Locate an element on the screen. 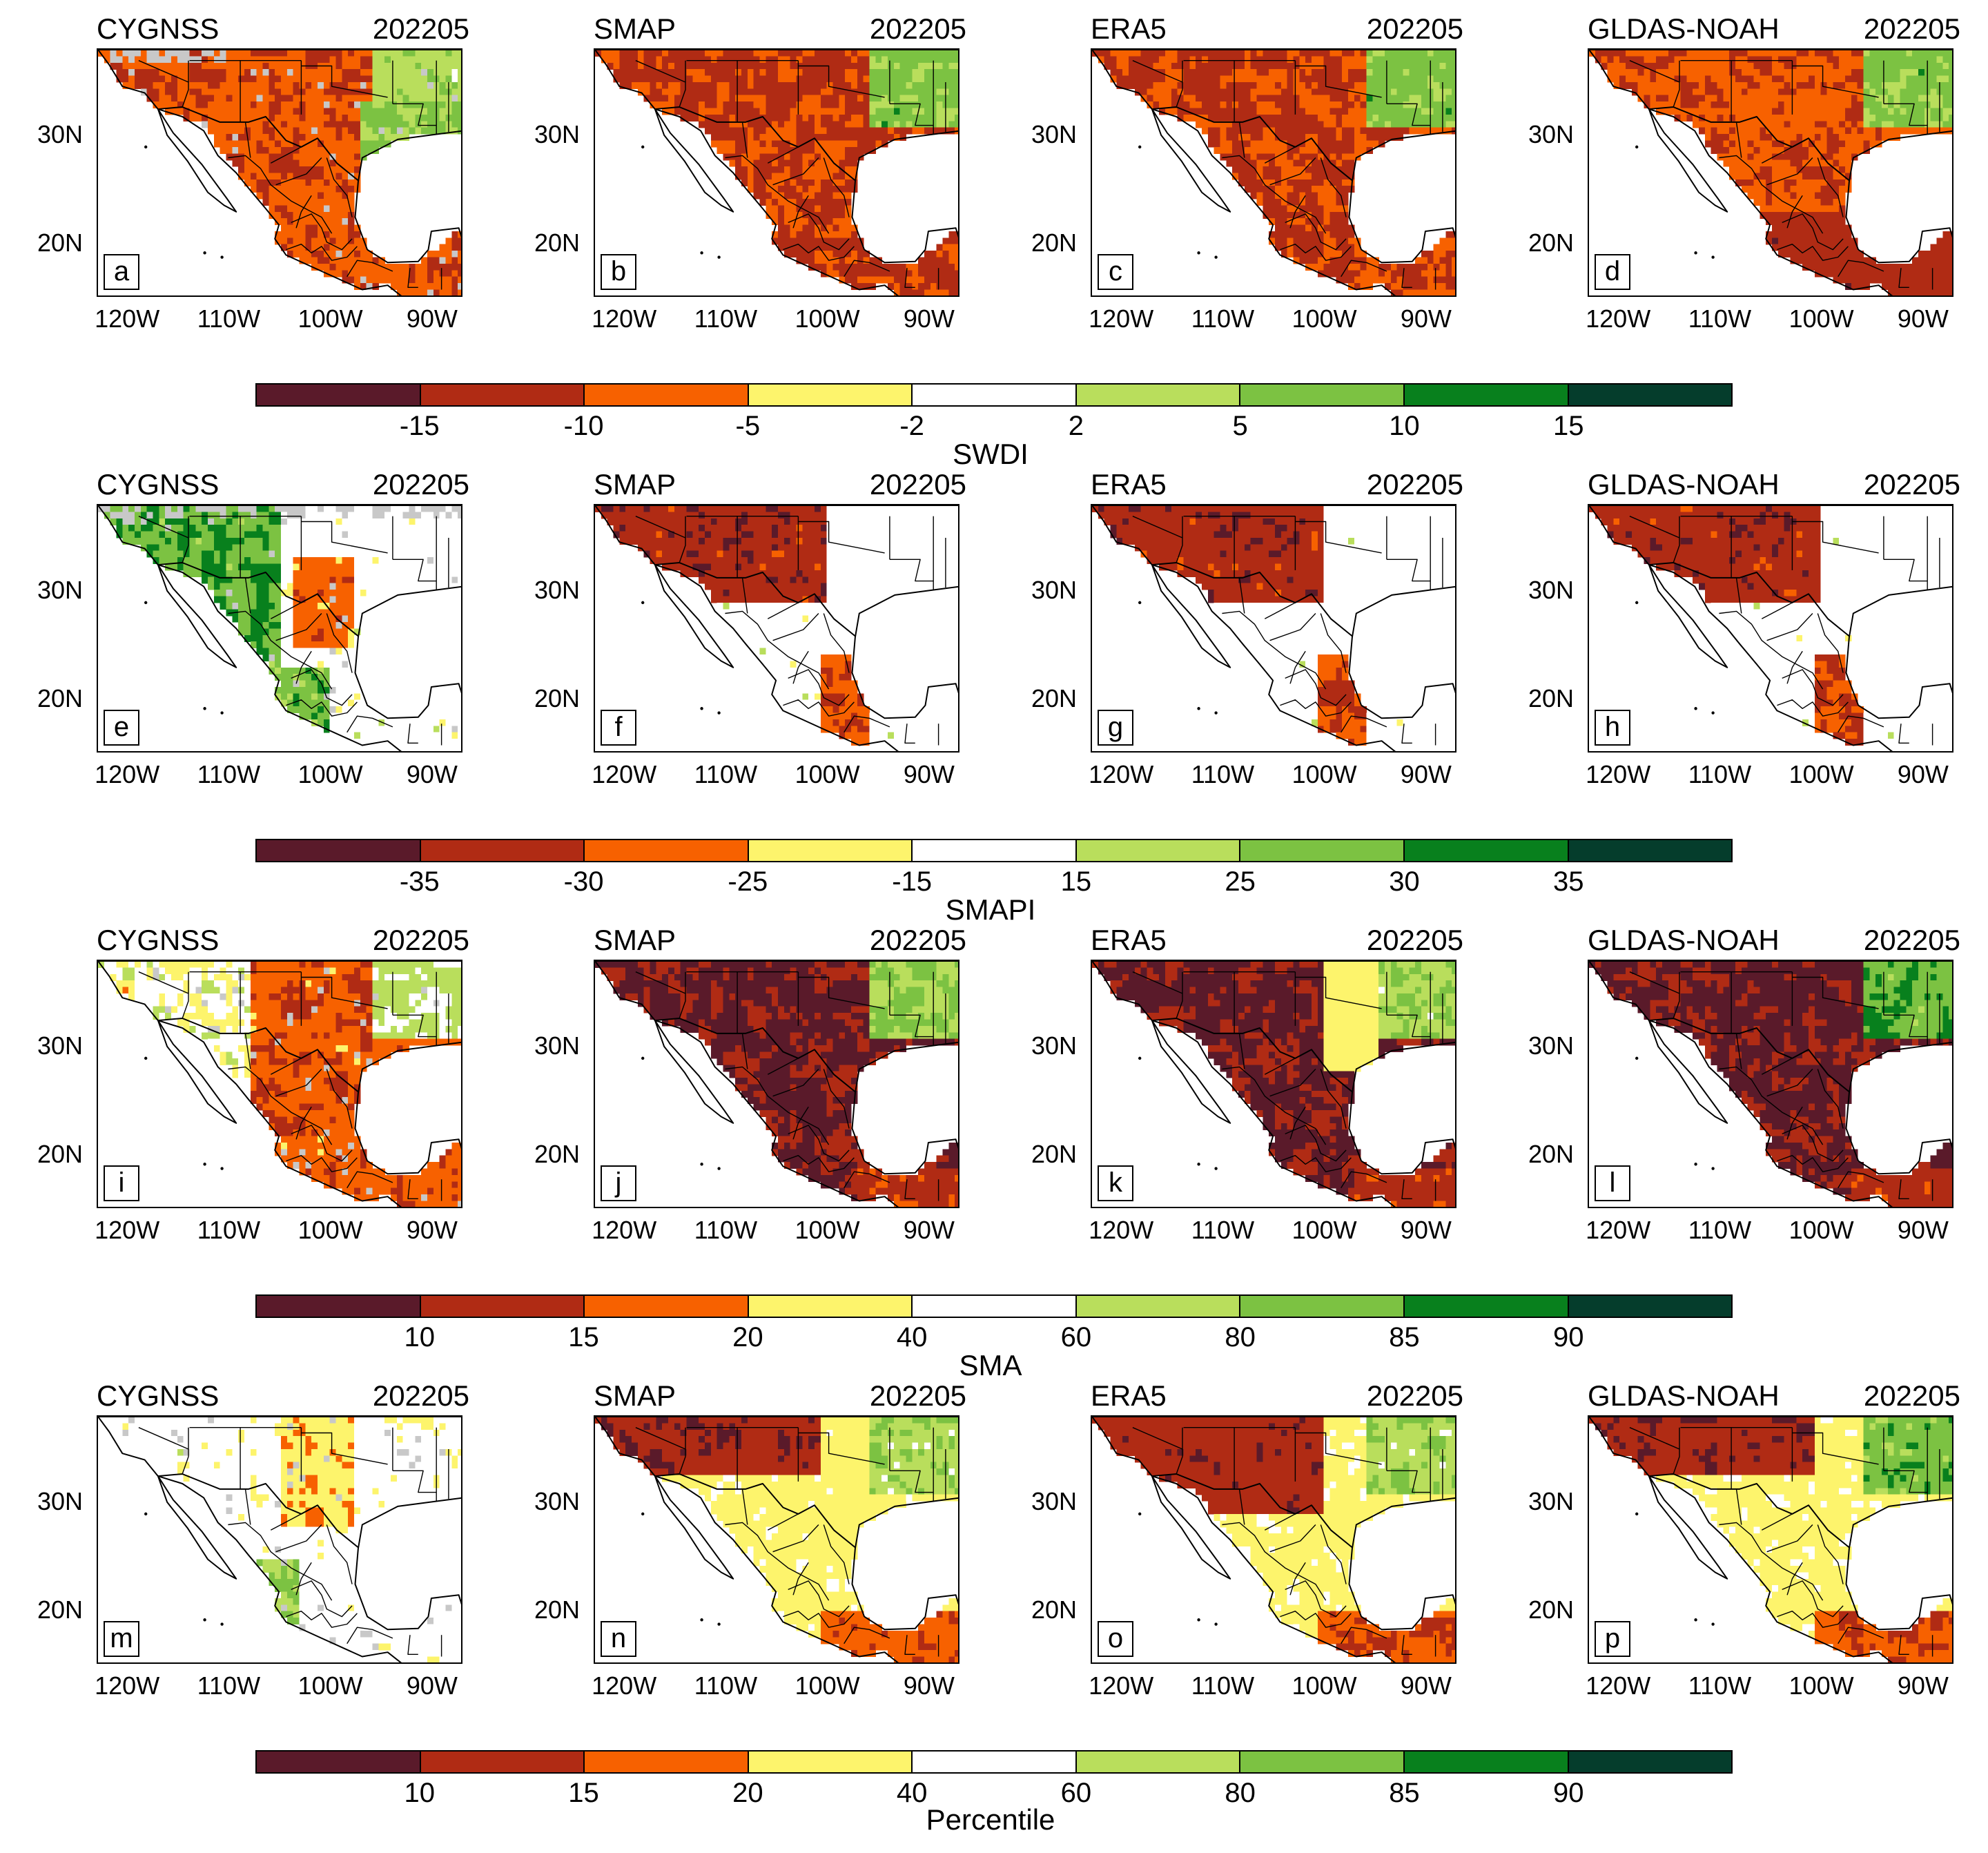 Image resolution: width=1988 pixels, height=1853 pixels. latitude-tick: 30N is located at coordinates (1054, 1046).